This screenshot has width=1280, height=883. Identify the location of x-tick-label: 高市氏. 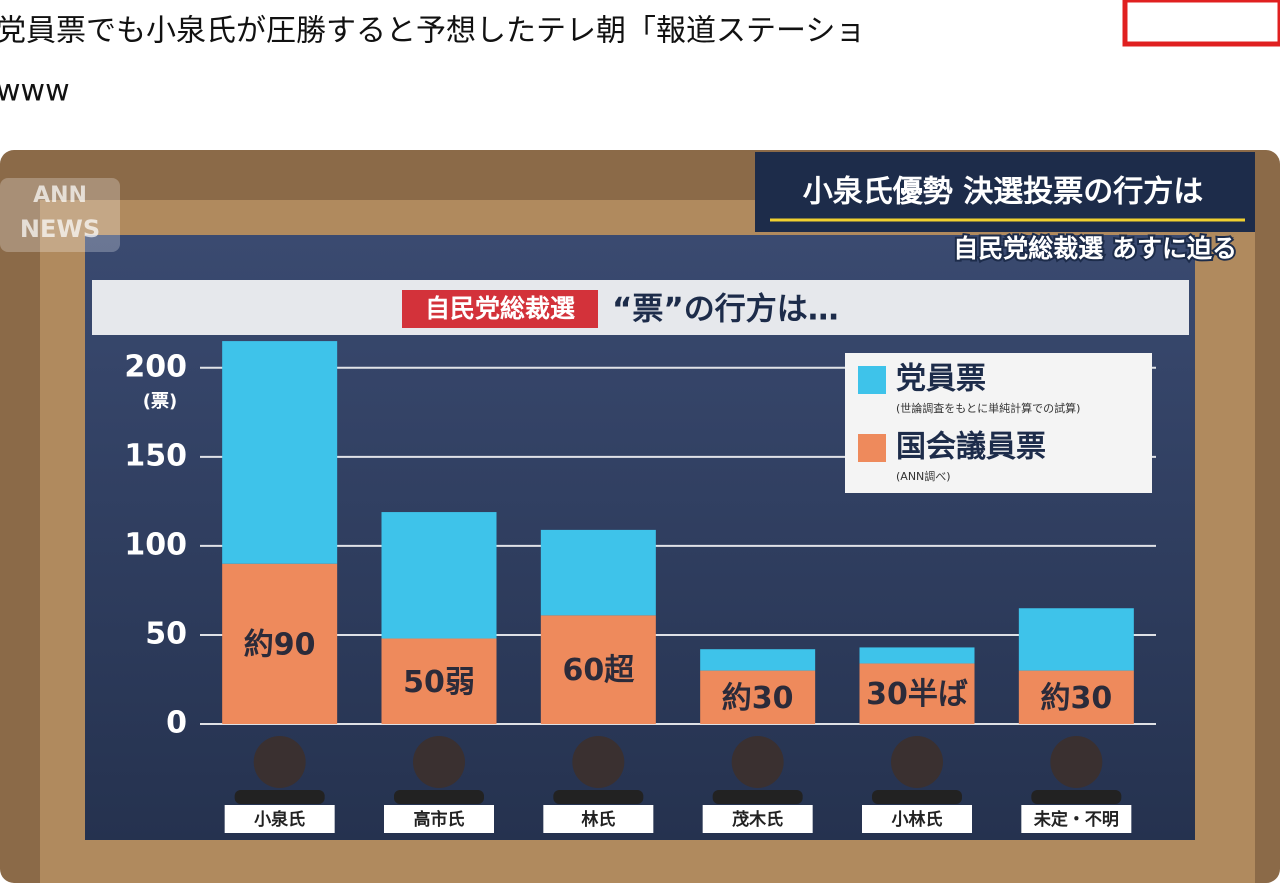
(439, 819).